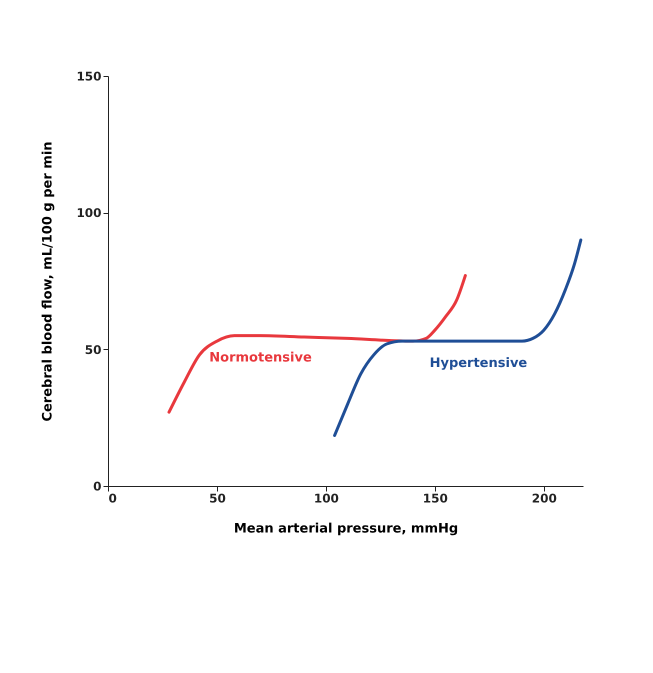  I want to click on y-tick-label: 150, so click(89, 77).